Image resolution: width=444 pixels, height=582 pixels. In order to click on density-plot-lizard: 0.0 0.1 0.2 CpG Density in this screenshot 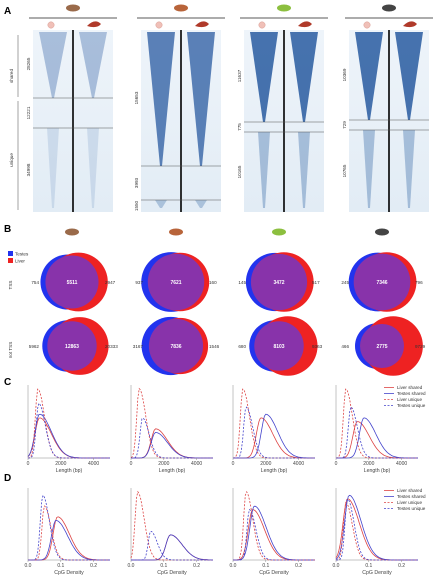, I will do `click(272, 532)`.